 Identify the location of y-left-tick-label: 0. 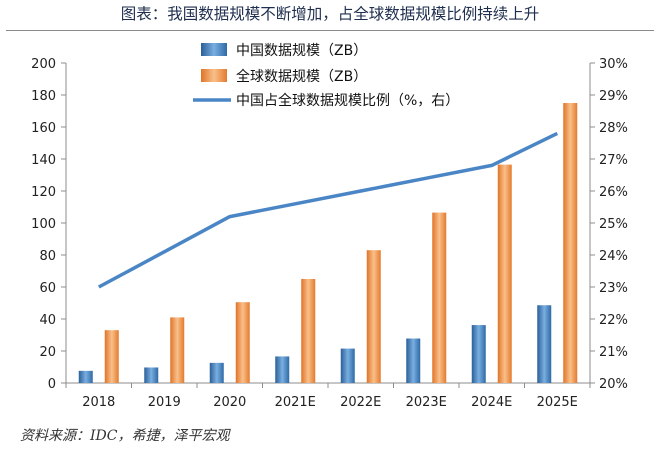
(52, 384).